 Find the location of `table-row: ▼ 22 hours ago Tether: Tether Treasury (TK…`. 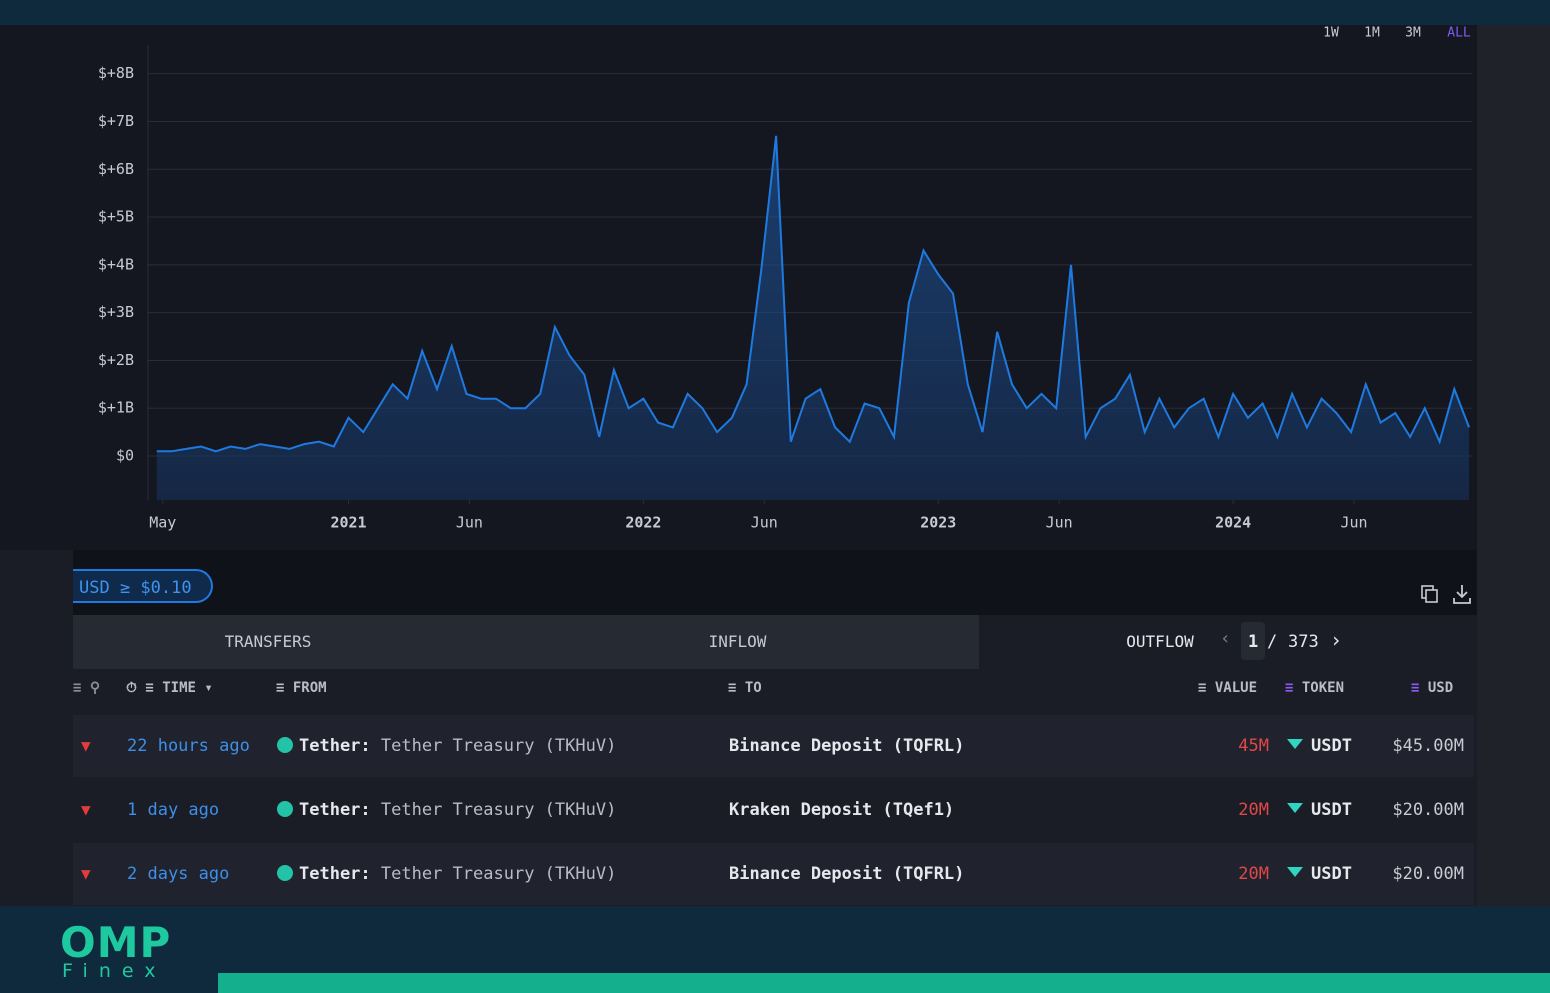

table-row: ▼ 22 hours ago Tether: Tether Treasury (TK… is located at coordinates (773, 746).